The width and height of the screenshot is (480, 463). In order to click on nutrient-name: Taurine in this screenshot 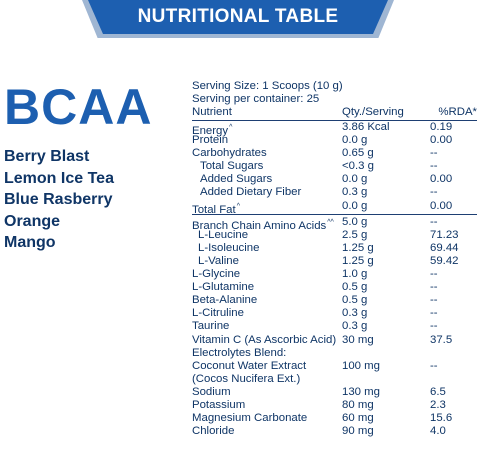, I will do `click(211, 326)`.